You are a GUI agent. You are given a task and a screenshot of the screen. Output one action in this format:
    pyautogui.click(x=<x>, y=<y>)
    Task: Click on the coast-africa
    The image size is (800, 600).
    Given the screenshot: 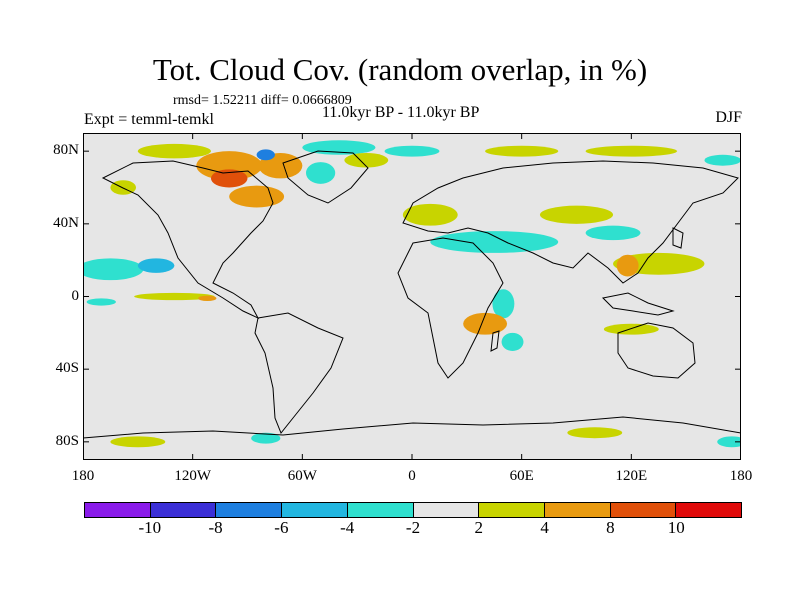 What is the action you would take?
    pyautogui.click(x=450, y=308)
    